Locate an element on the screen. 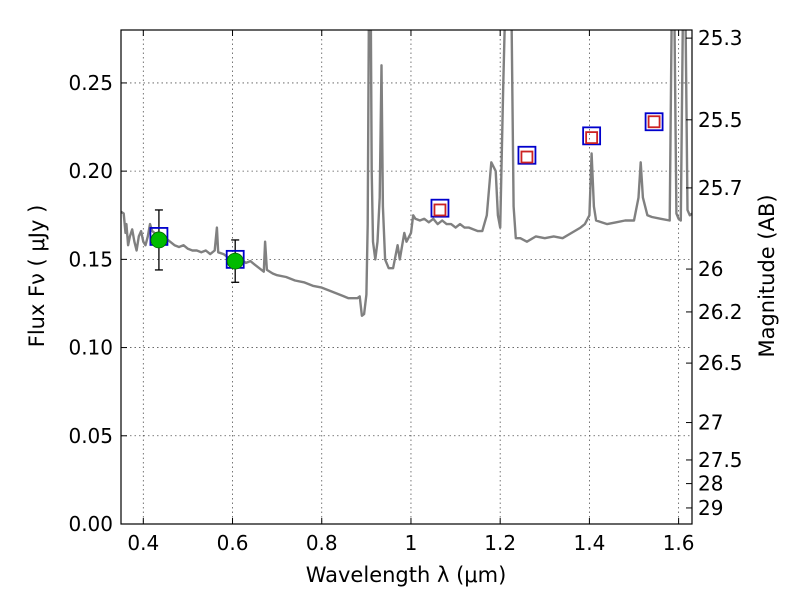  x-tick-label: 0.4 is located at coordinates (143, 543).